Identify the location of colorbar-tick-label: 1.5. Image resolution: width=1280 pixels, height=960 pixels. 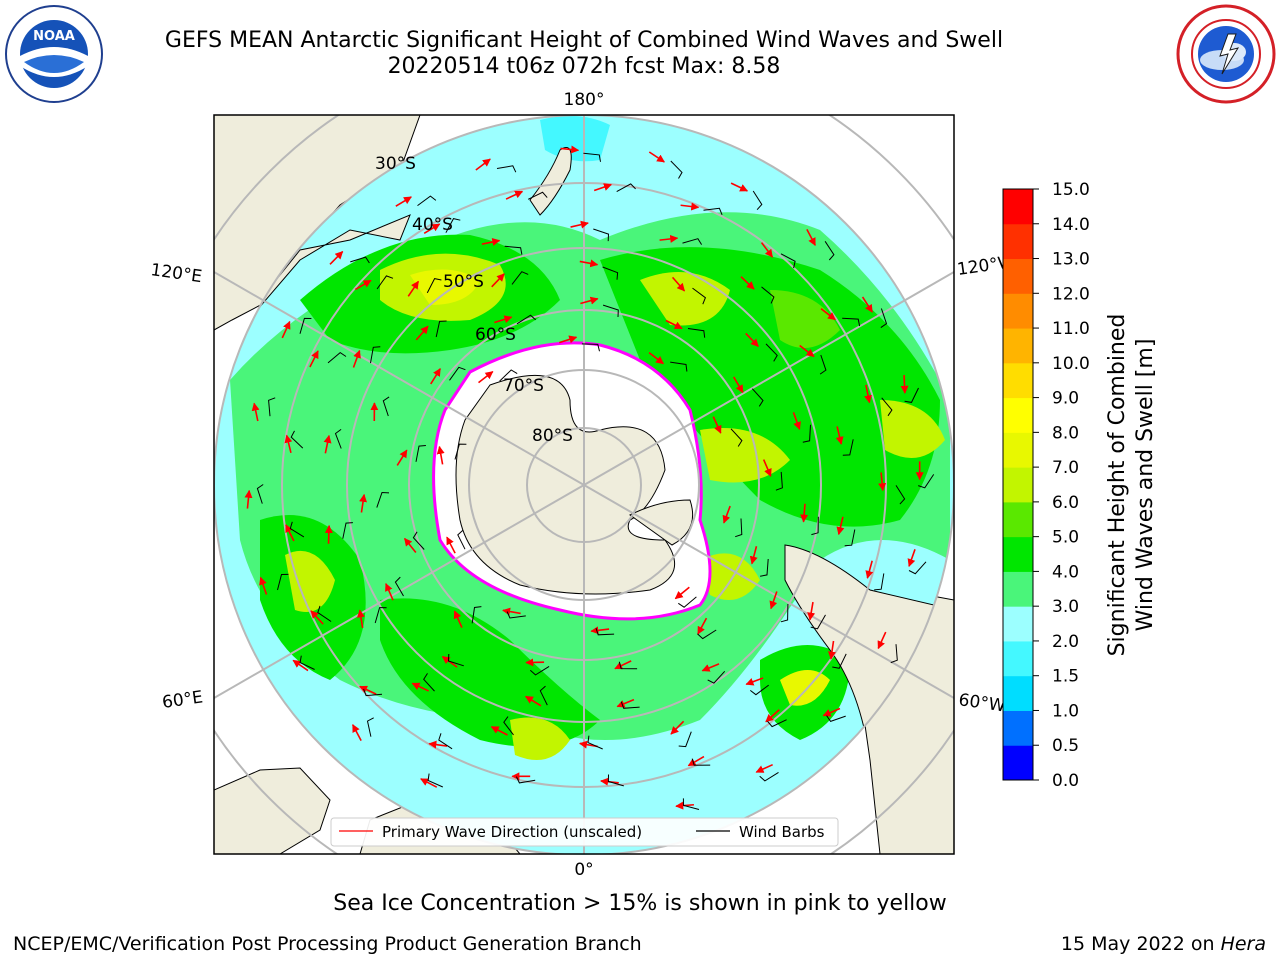
(1065, 677).